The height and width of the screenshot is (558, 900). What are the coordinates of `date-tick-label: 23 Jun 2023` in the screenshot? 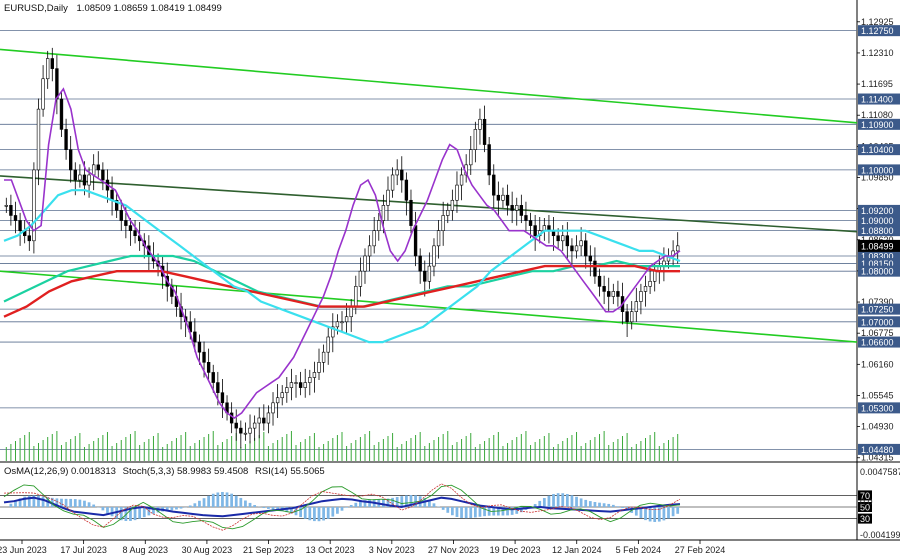 It's located at (23, 550).